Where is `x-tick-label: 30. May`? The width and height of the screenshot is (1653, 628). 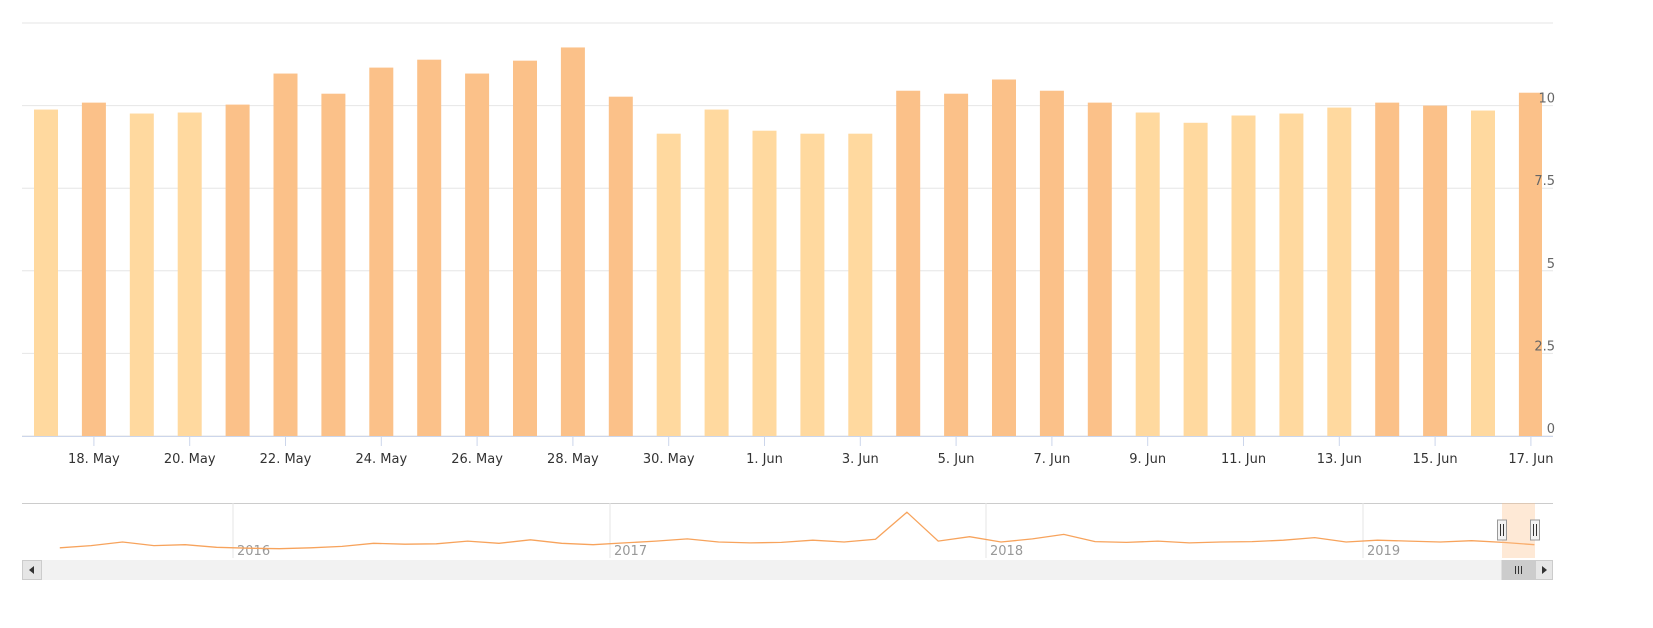
x-tick-label: 30. May is located at coordinates (669, 459).